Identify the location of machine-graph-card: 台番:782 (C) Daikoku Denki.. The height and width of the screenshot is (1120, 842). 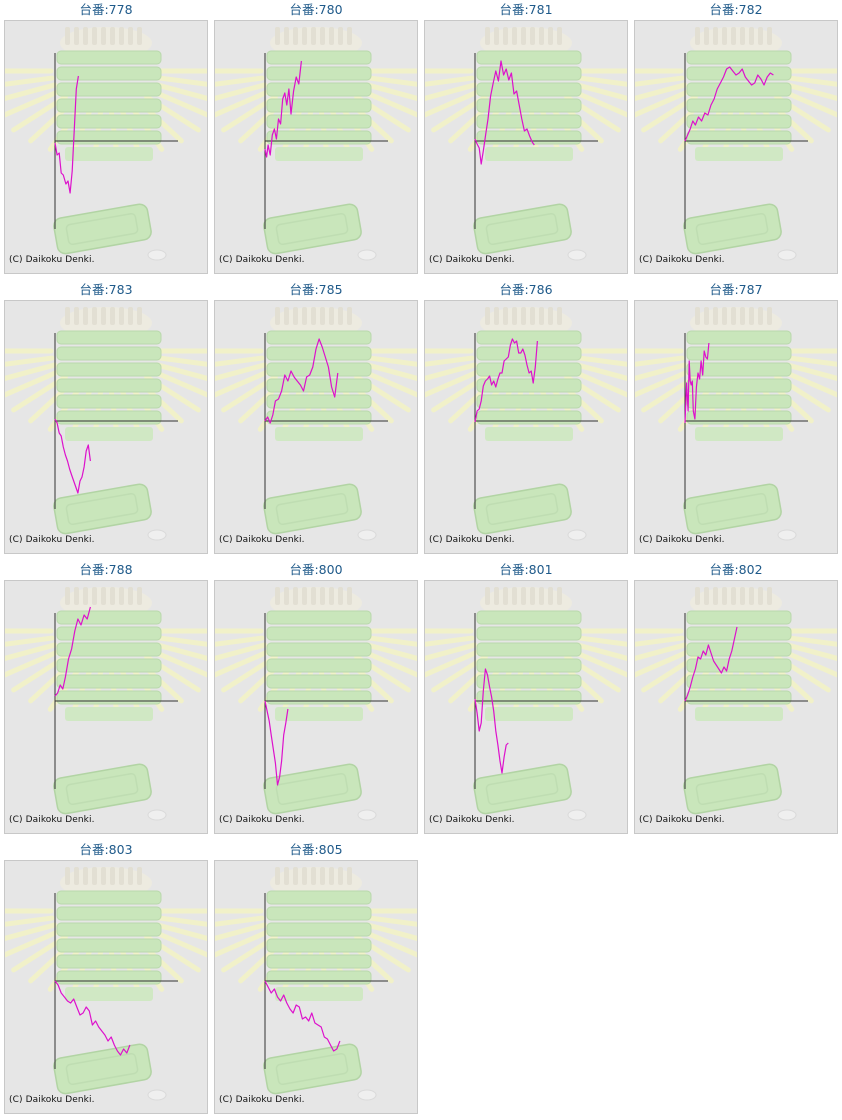
(736, 138).